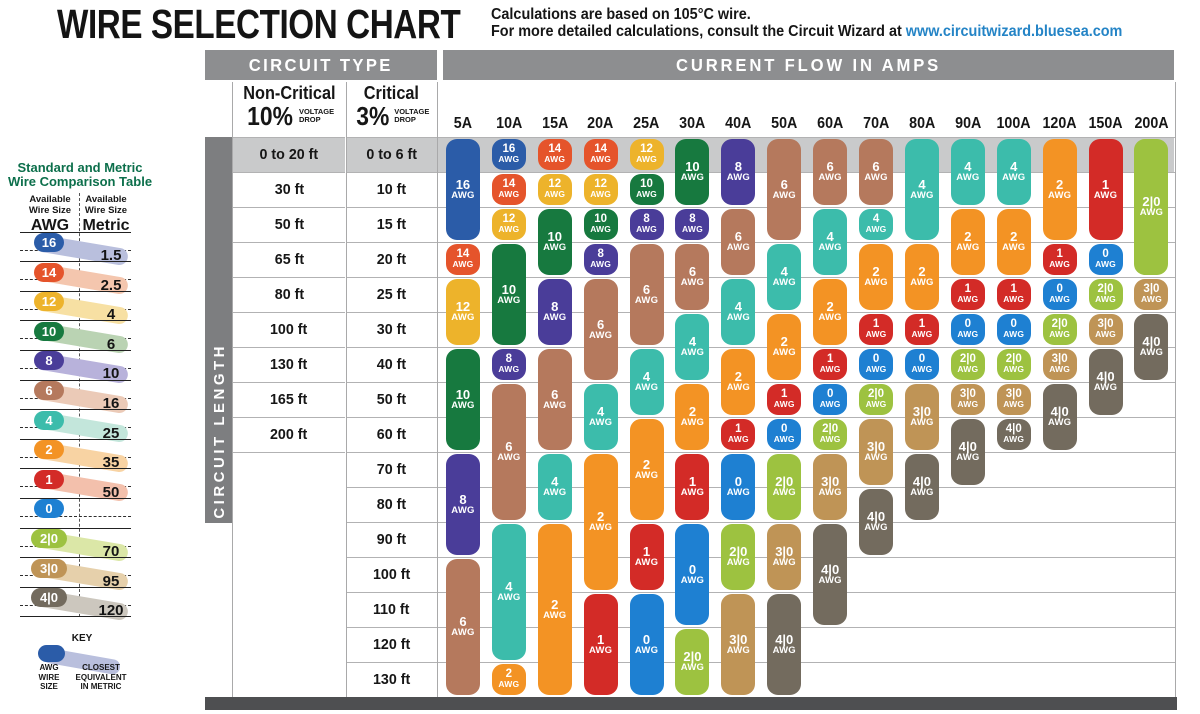 The height and width of the screenshot is (714, 1200). What do you see at coordinates (1059, 329) in the screenshot?
I see `wire-pill-120A-200awg: 2|0 AWG` at bounding box center [1059, 329].